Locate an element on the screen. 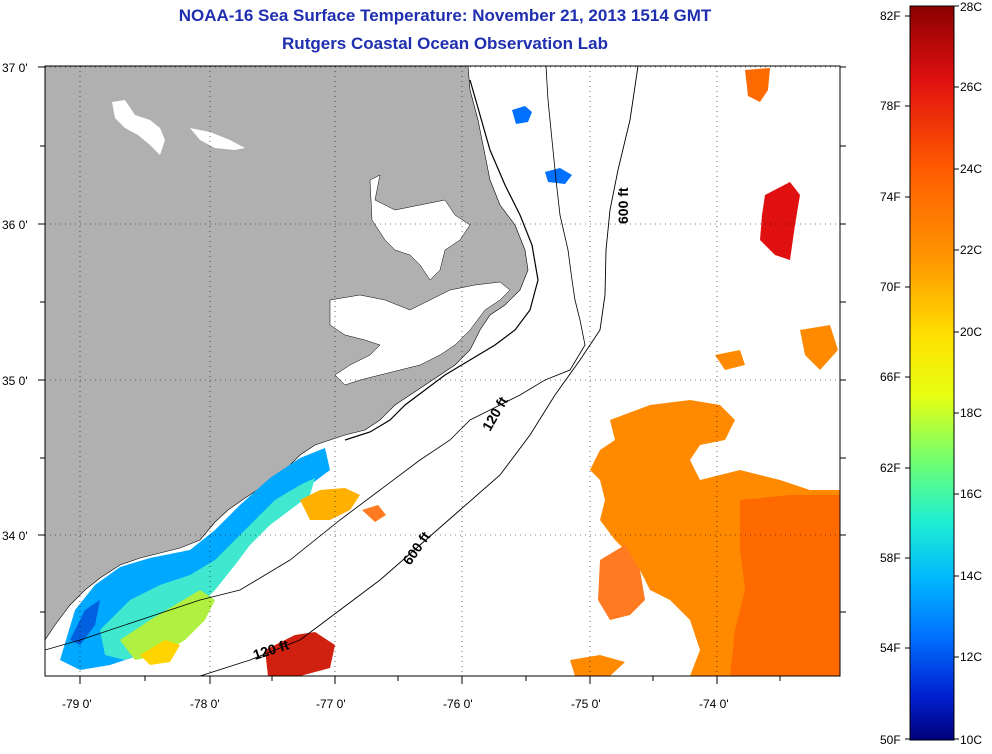 Image resolution: width=992 pixels, height=754 pixels. cb-f-82: 82F is located at coordinates (890, 16).